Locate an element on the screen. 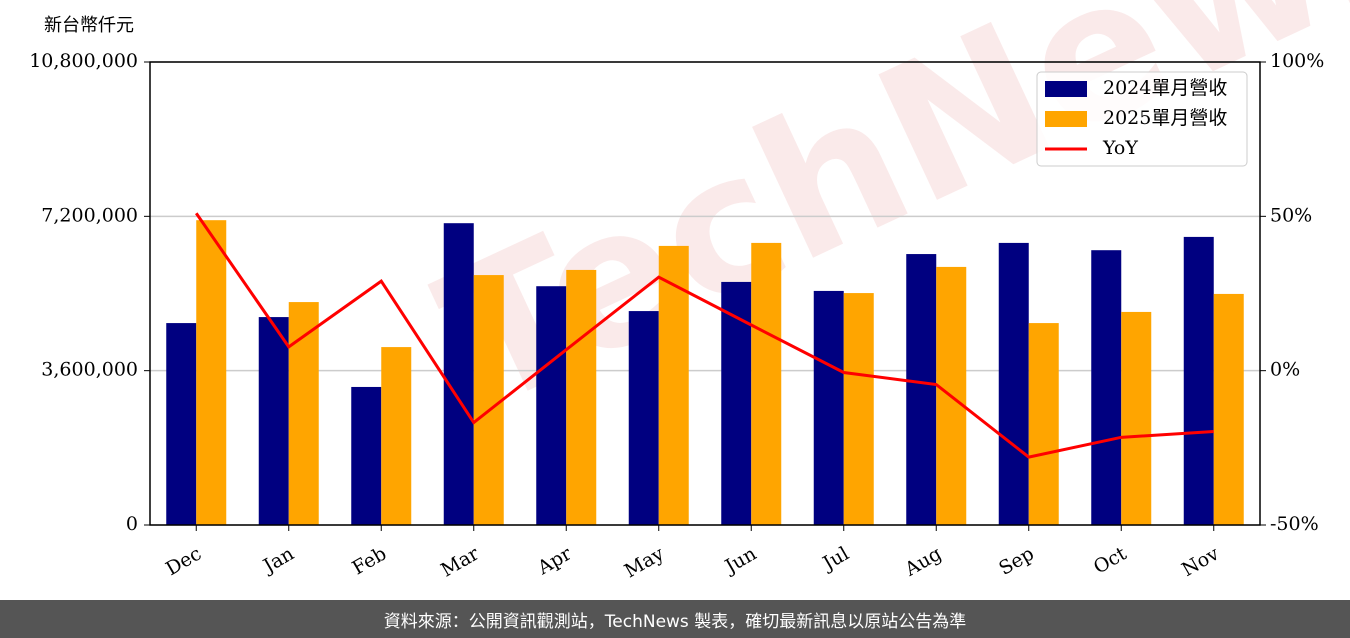 This screenshot has height=638, width=1350. legend-box is located at coordinates (1142, 119).